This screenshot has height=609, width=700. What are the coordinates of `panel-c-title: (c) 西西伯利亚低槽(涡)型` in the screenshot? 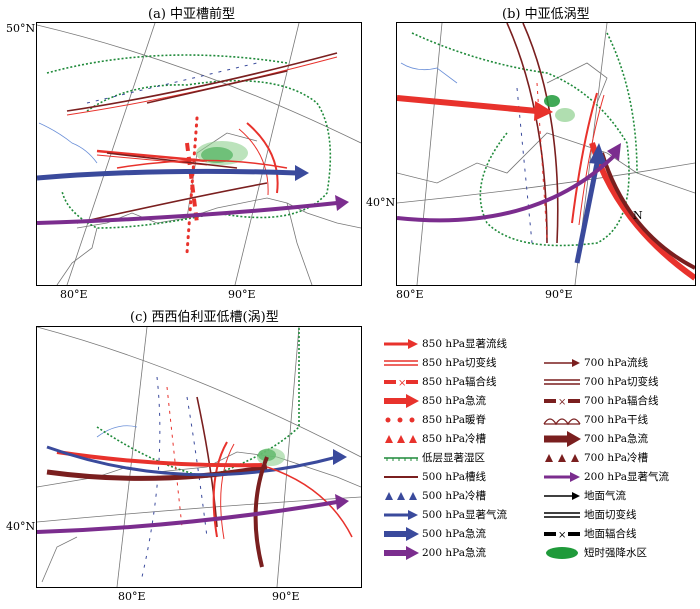 It's located at (204, 317).